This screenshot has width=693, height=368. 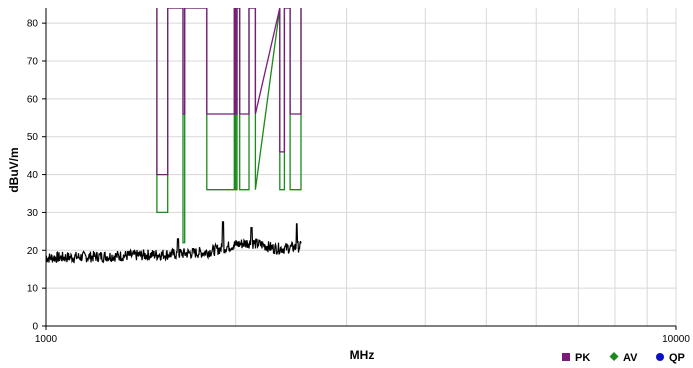 What do you see at coordinates (33, 289) in the screenshot?
I see `y-tick-label: 10` at bounding box center [33, 289].